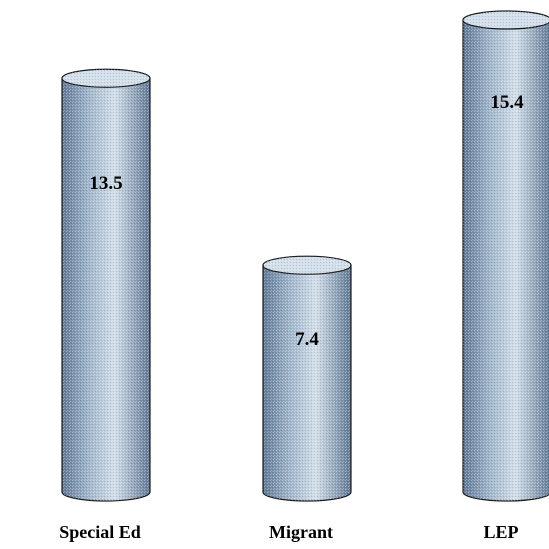  I want to click on data-label-lep: 15.4, so click(507, 102).